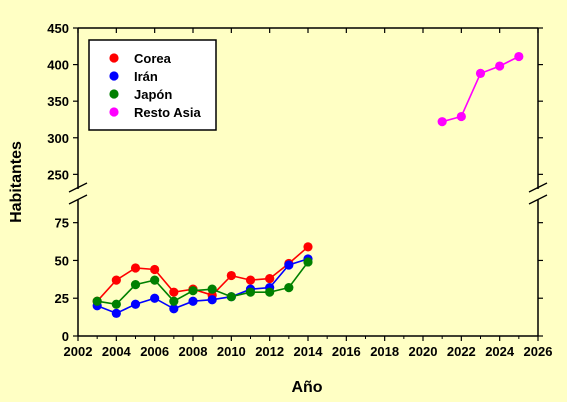 The image size is (567, 402). I want to click on x-tick-label: 2014, so click(309, 351).